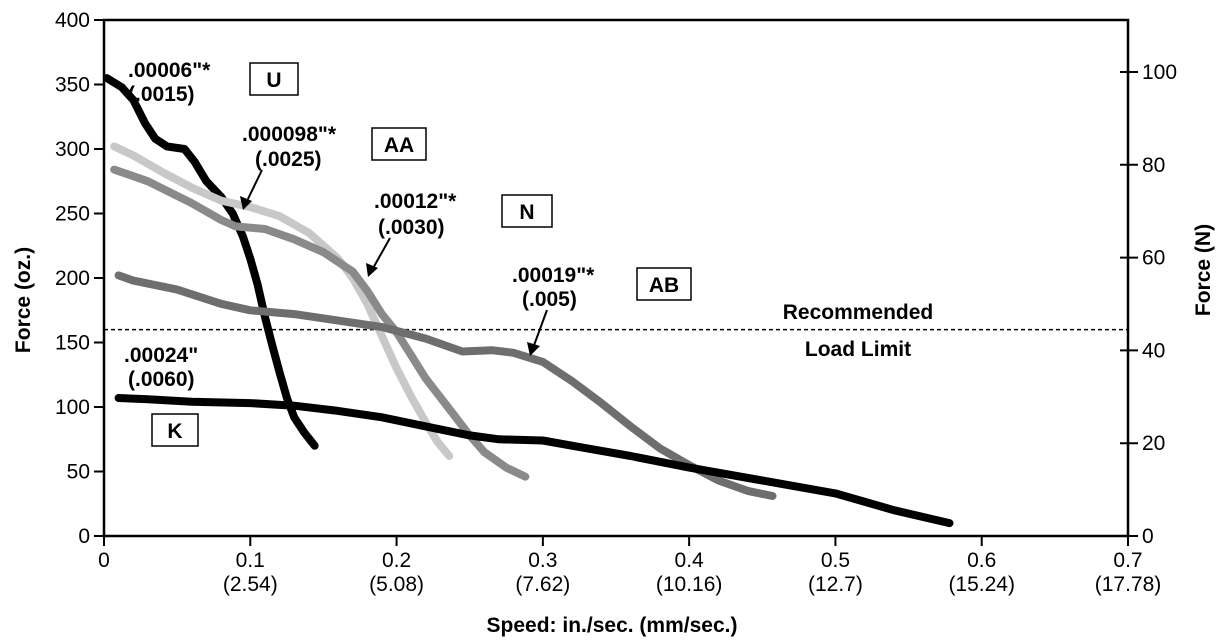 This screenshot has height=640, width=1228. I want to click on y-axis-title-left: Force (oz.), so click(23, 300).